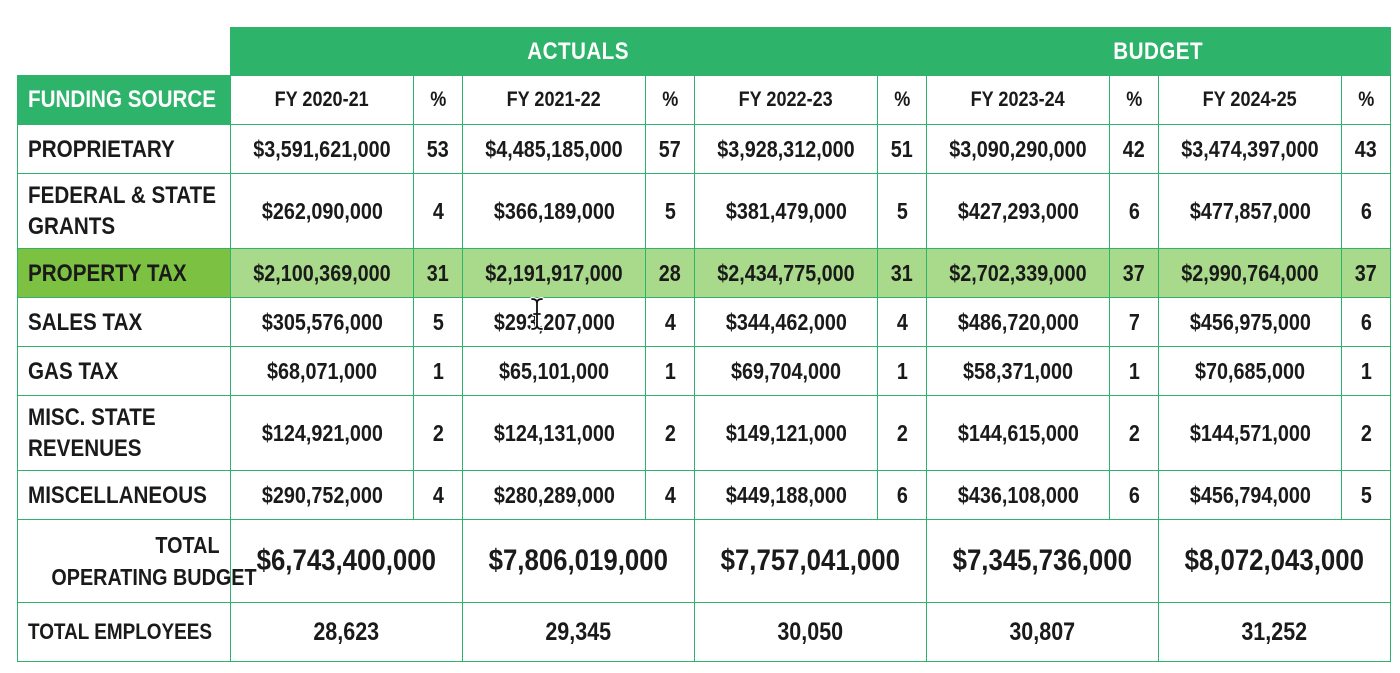  I want to click on total-budget-value: $8,072,043,000, so click(1274, 561).